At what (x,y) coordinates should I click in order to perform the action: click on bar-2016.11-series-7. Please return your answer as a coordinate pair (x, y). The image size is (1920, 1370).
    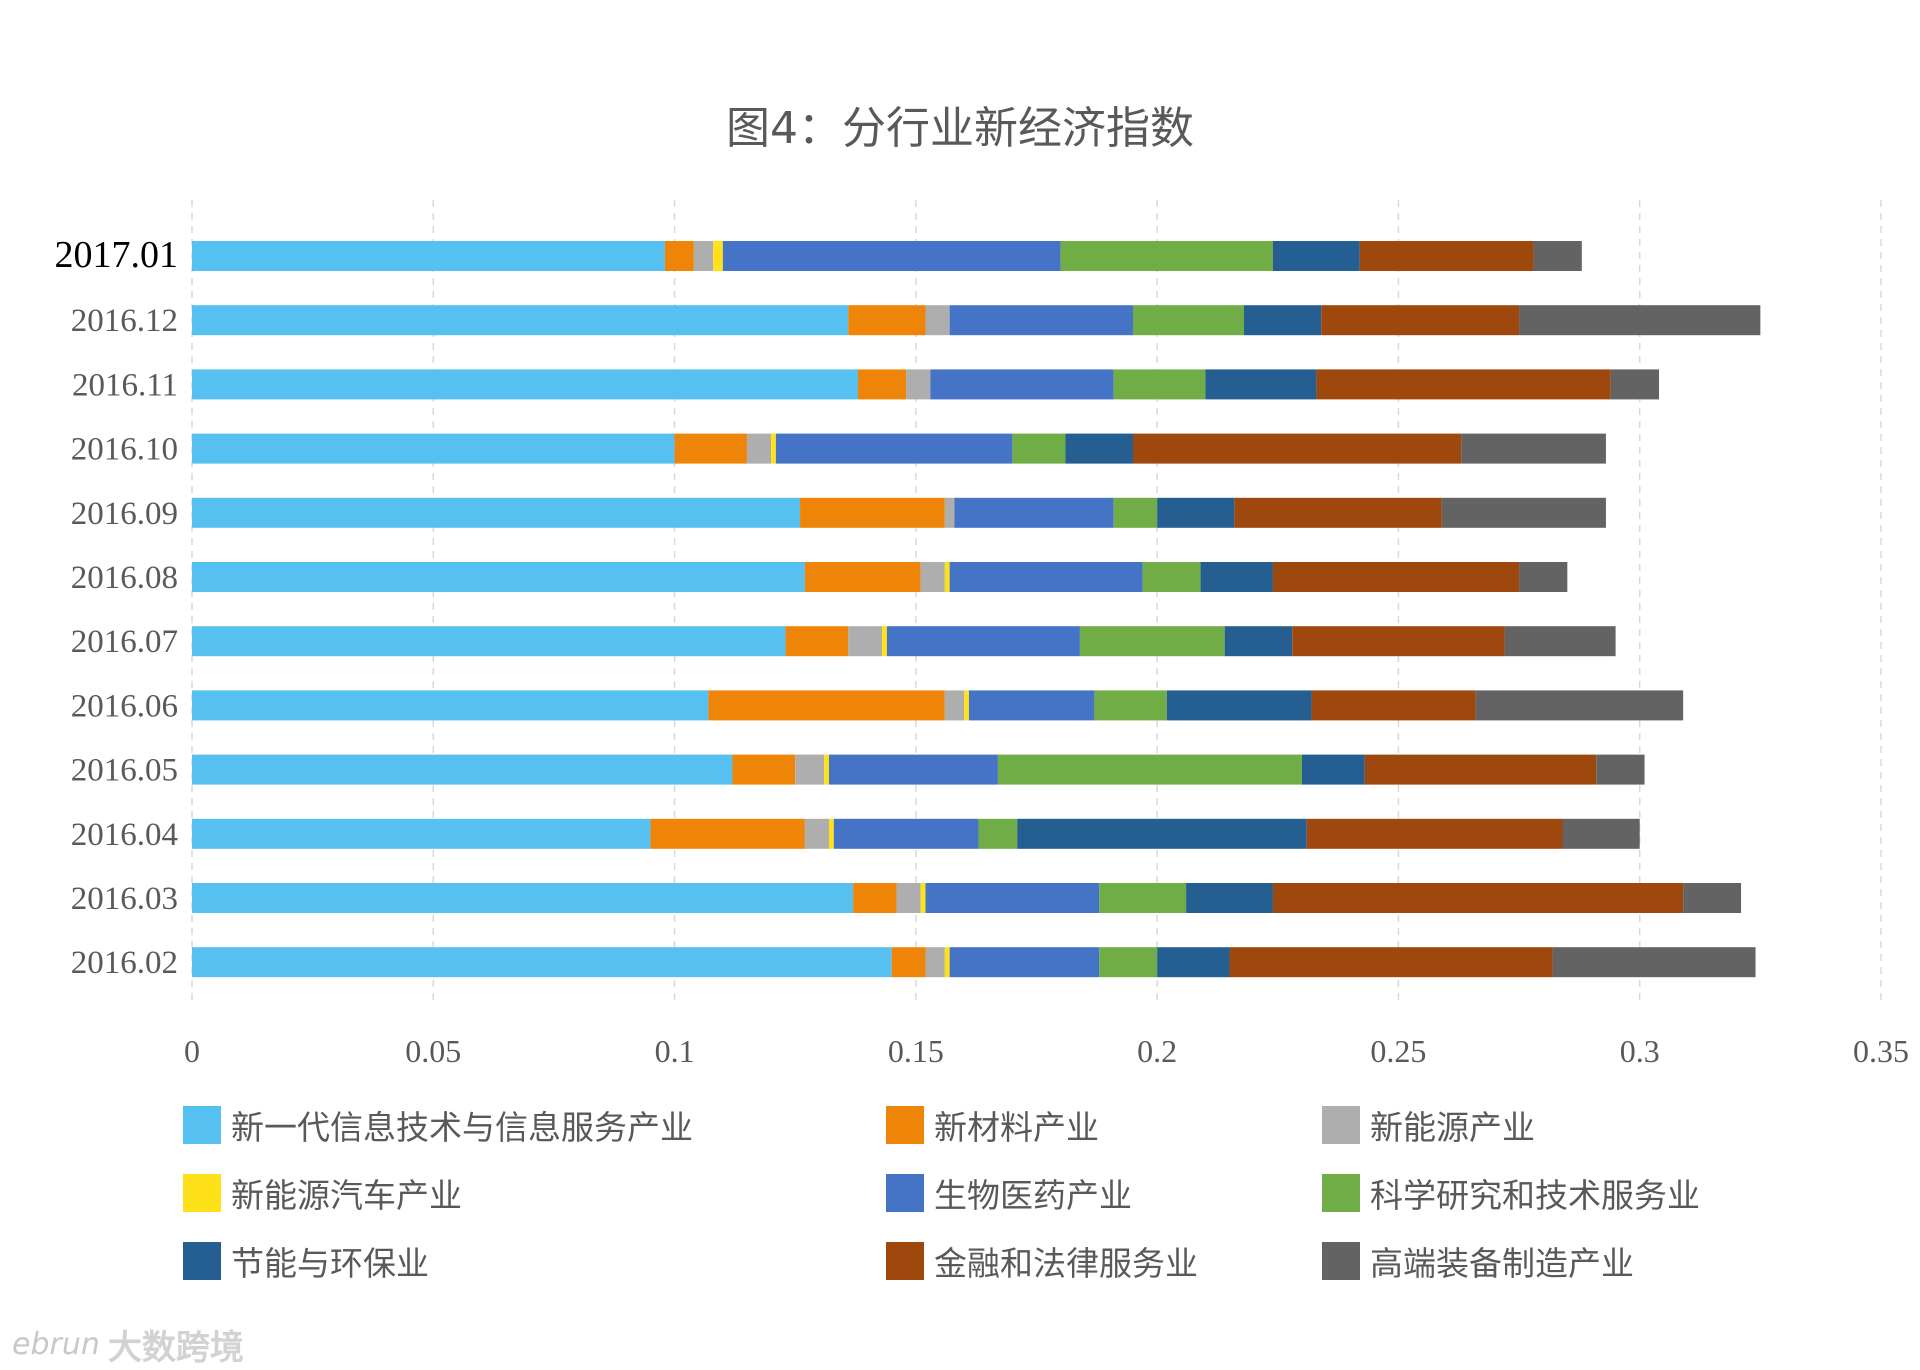
    Looking at the image, I should click on (1463, 384).